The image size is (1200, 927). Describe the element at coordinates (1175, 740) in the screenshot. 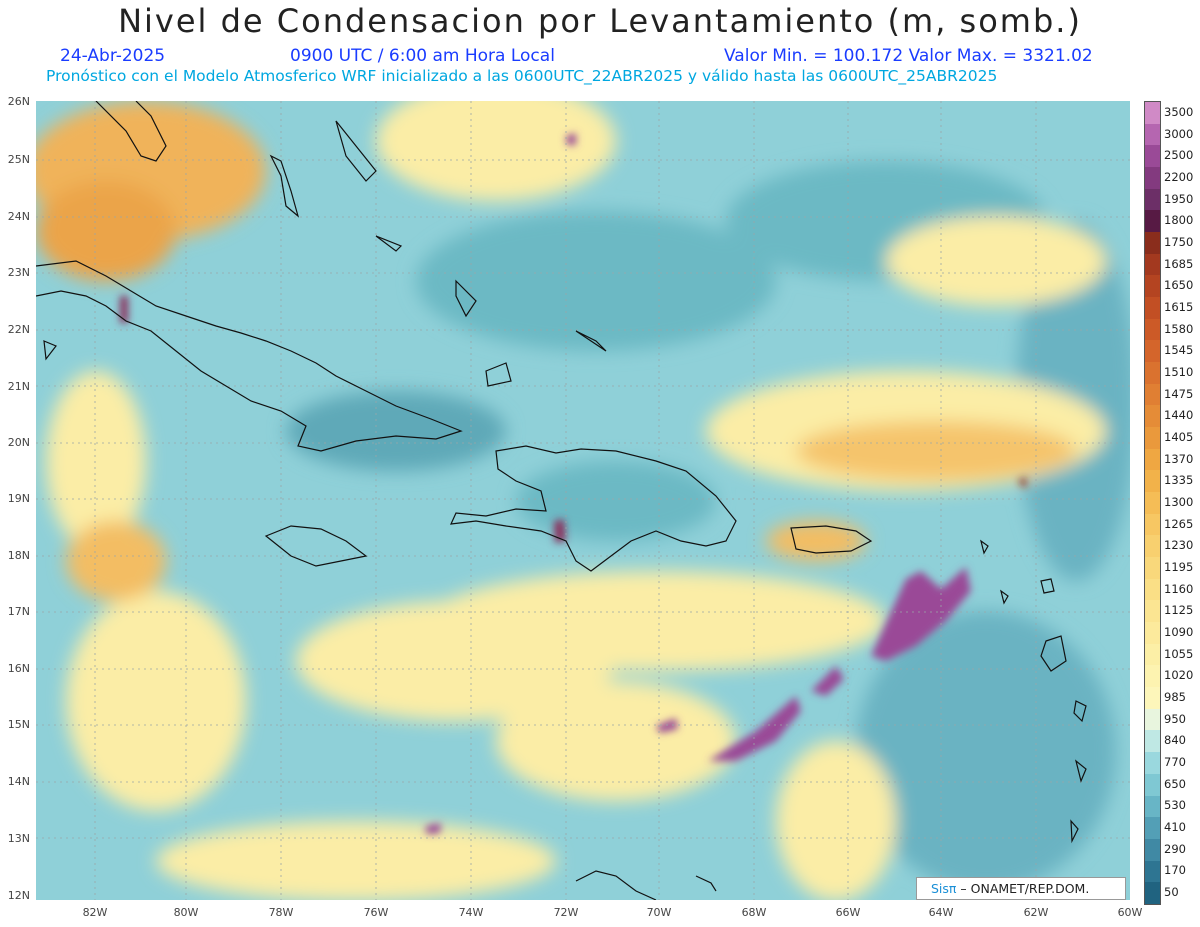

I see `colorbar-label: 840` at that location.